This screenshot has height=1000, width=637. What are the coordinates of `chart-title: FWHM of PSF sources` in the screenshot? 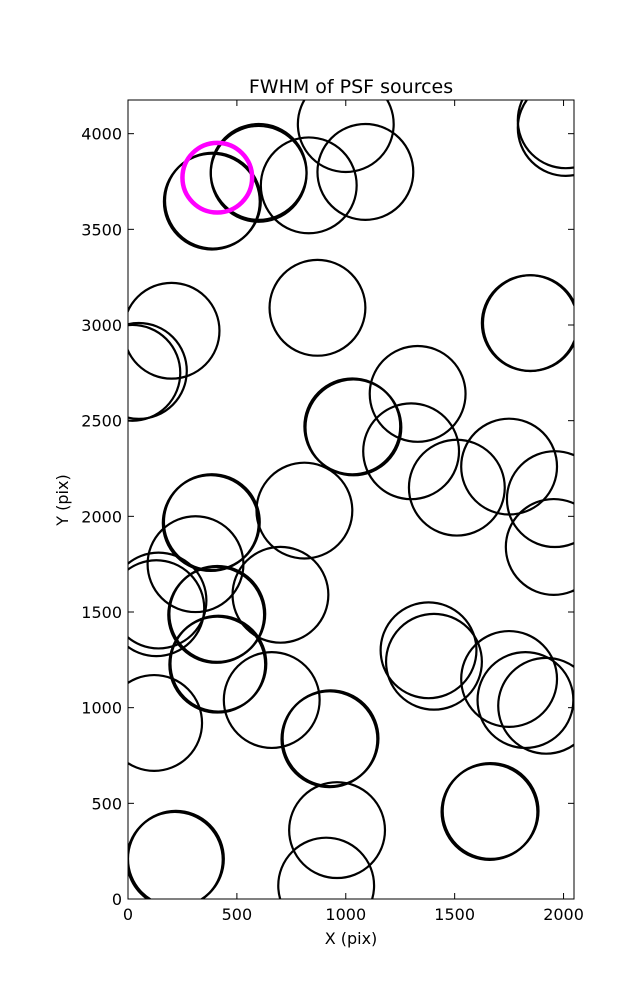 It's located at (351, 87).